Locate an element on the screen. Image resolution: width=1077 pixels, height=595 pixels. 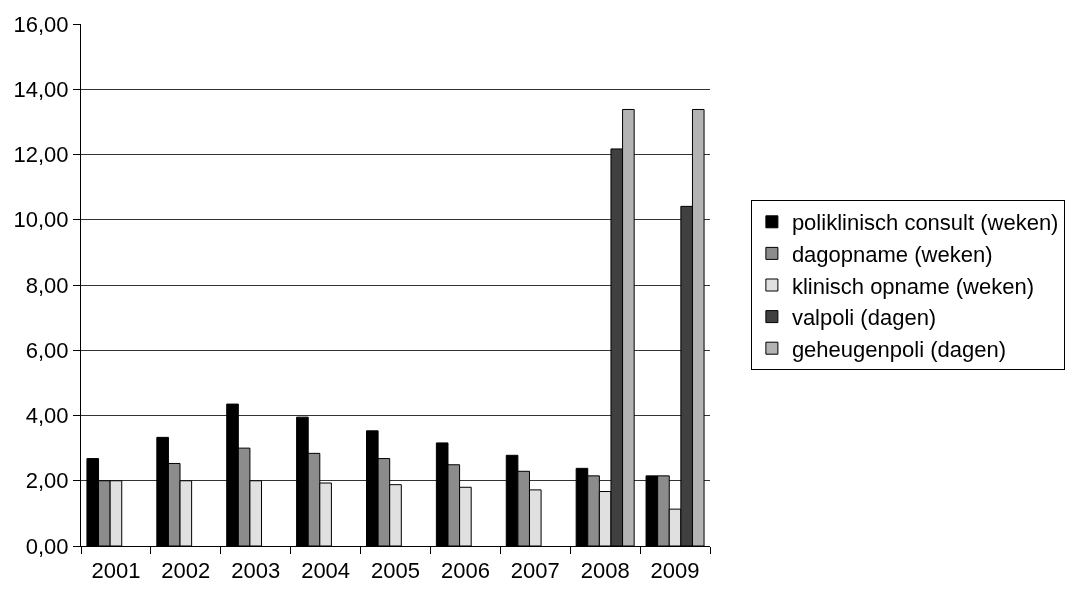
y-tick-label: 6,00 is located at coordinates (47, 350).